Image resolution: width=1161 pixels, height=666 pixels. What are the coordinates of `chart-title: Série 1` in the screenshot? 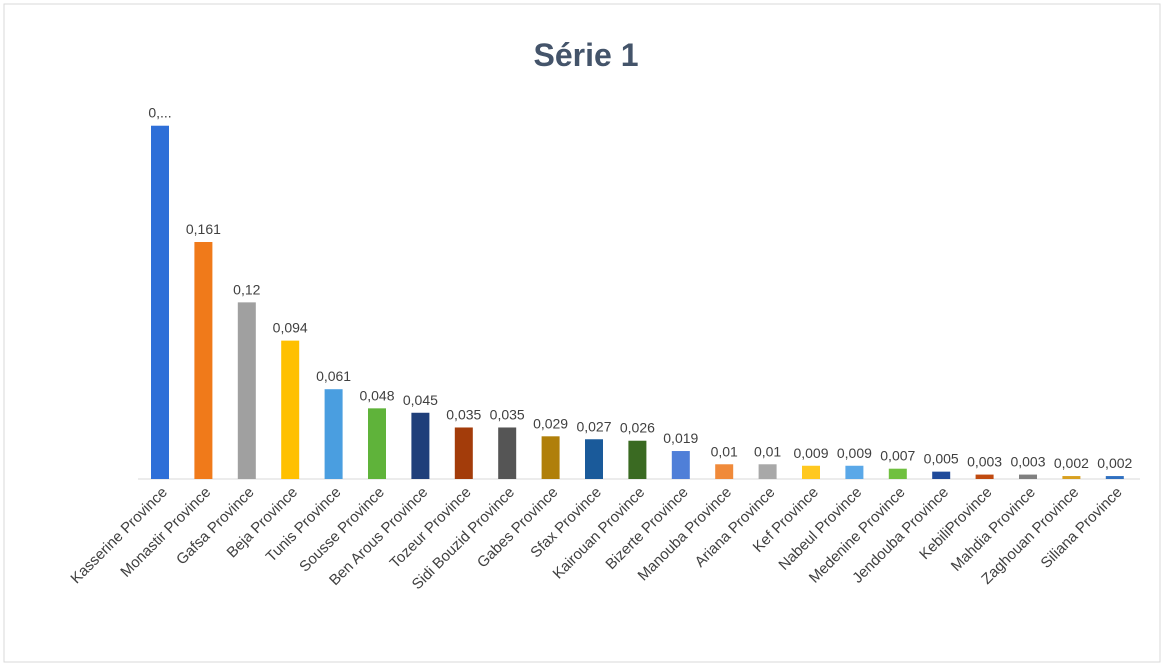 It's located at (586, 55).